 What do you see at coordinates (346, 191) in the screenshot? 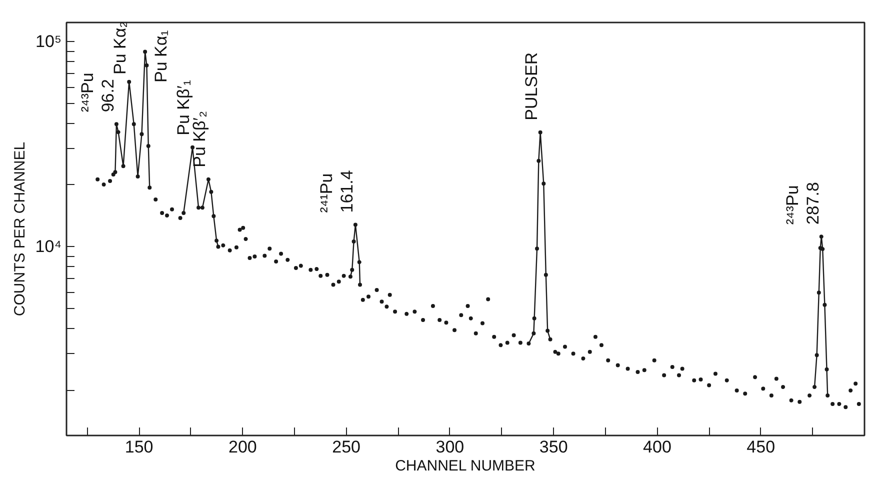
I see `annotation: 161.4` at bounding box center [346, 191].